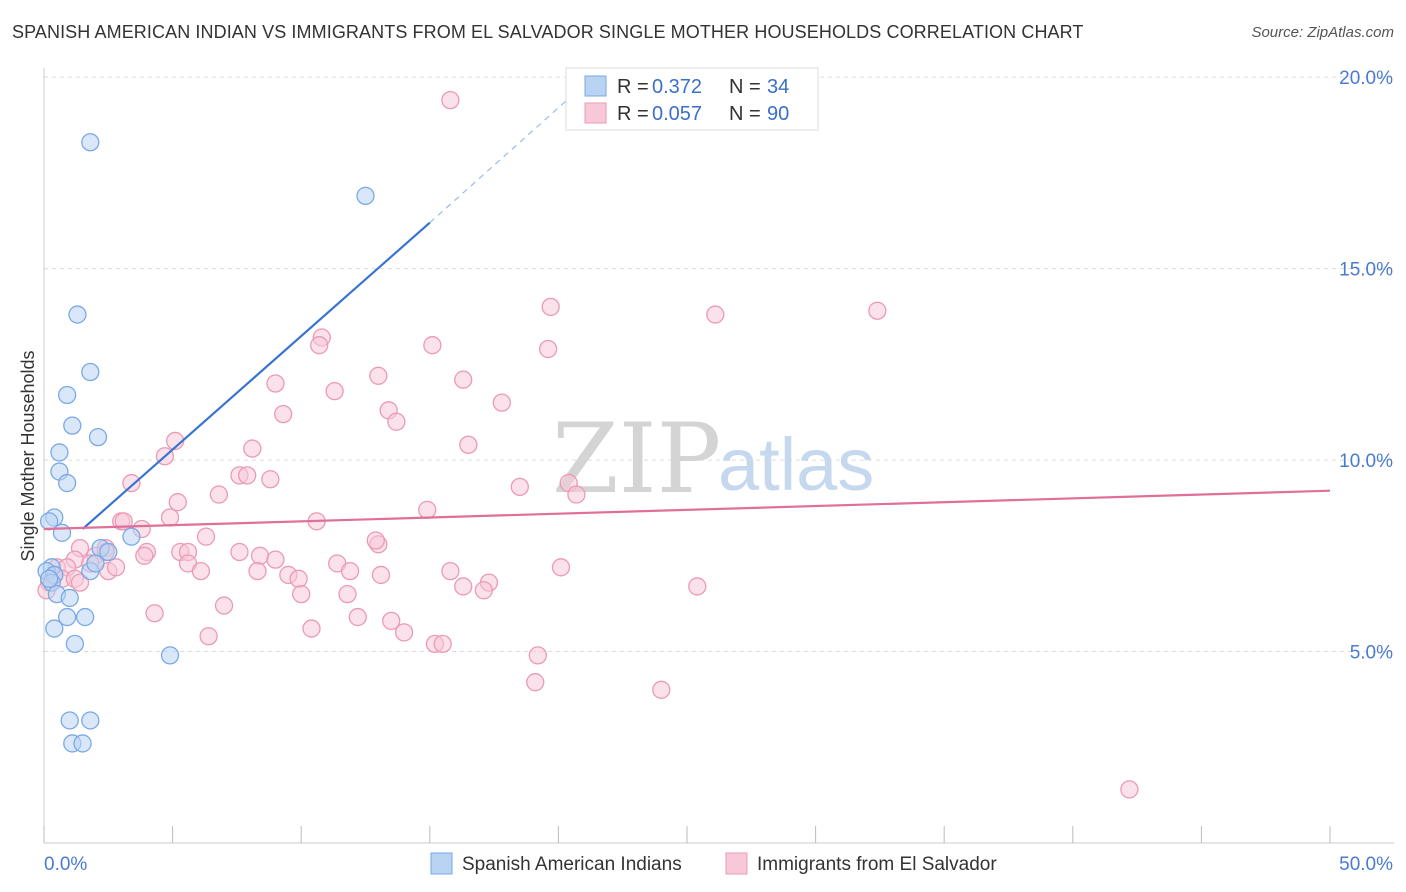 Image resolution: width=1406 pixels, height=892 pixels. I want to click on y-tick-labels: 5.0% 10.0% 15.0% 20.0%, so click(1366, 365).